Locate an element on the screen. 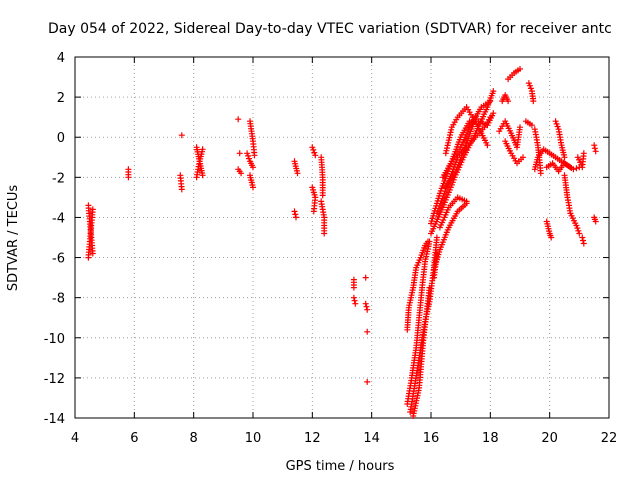 This screenshot has width=640, height=480. y-tick-label: -6 is located at coordinates (58, 259).